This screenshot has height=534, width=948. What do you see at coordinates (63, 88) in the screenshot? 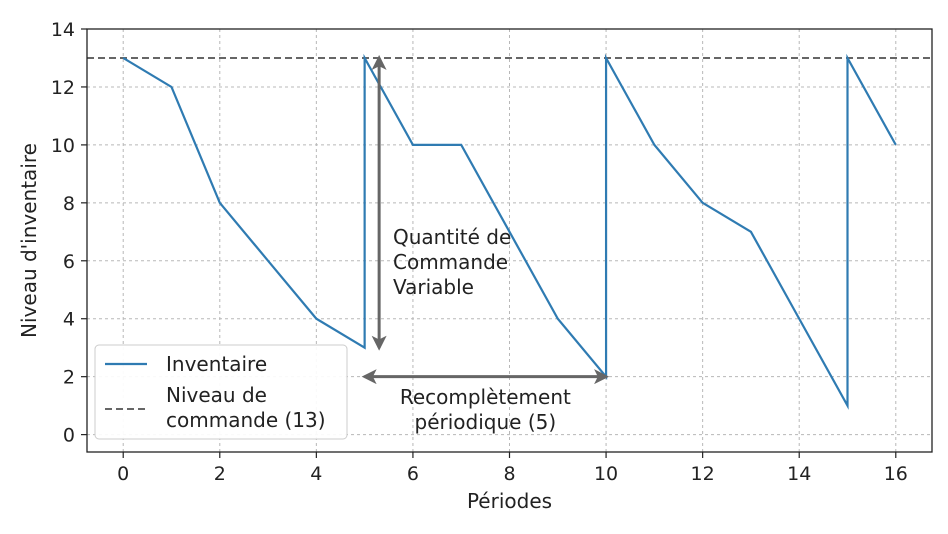
I see `y-tick-label: 12` at bounding box center [63, 88].